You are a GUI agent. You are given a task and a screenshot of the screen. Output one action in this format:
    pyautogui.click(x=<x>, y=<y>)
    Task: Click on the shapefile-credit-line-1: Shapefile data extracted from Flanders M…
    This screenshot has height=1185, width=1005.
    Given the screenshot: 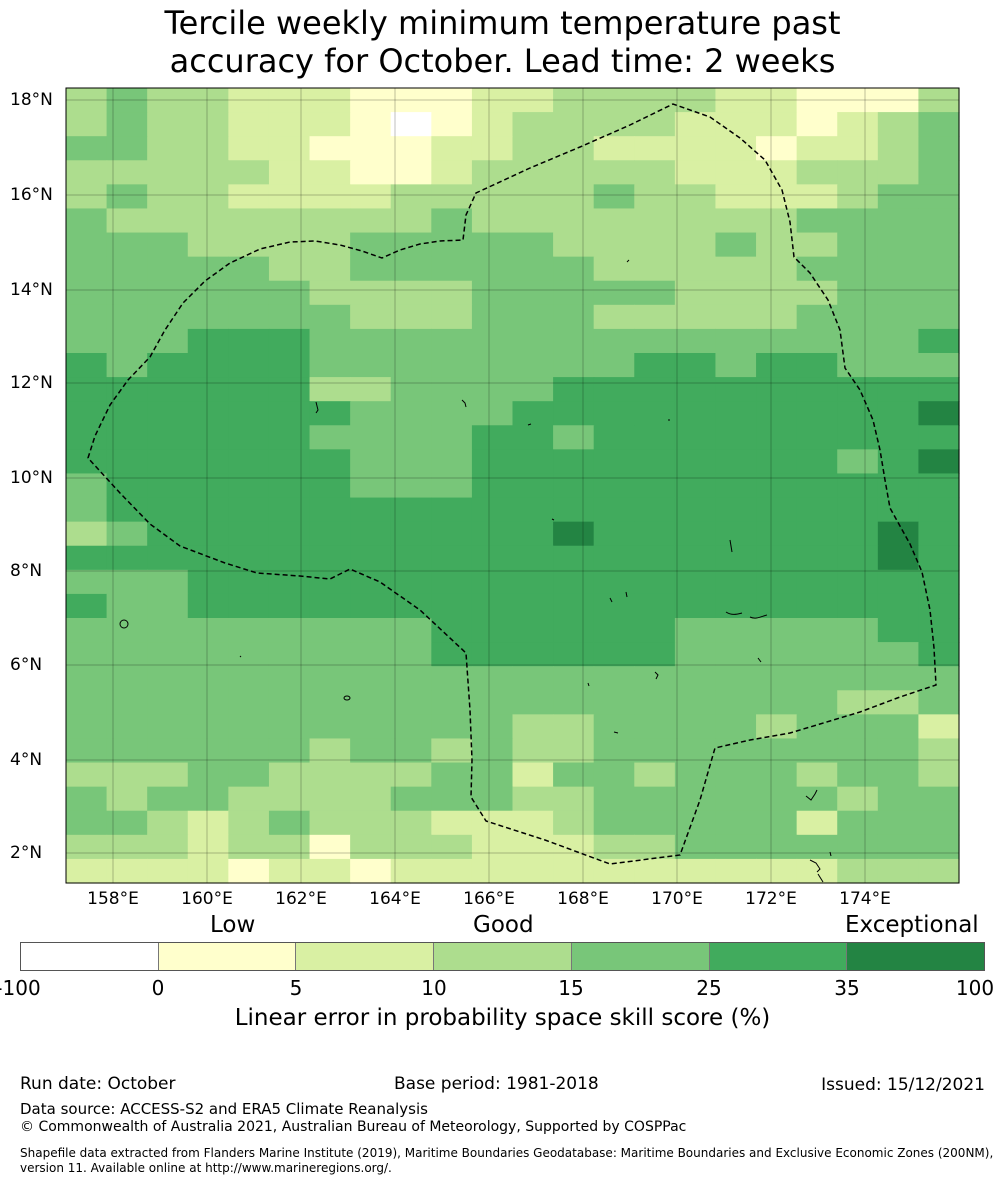 What is the action you would take?
    pyautogui.click(x=507, y=1153)
    